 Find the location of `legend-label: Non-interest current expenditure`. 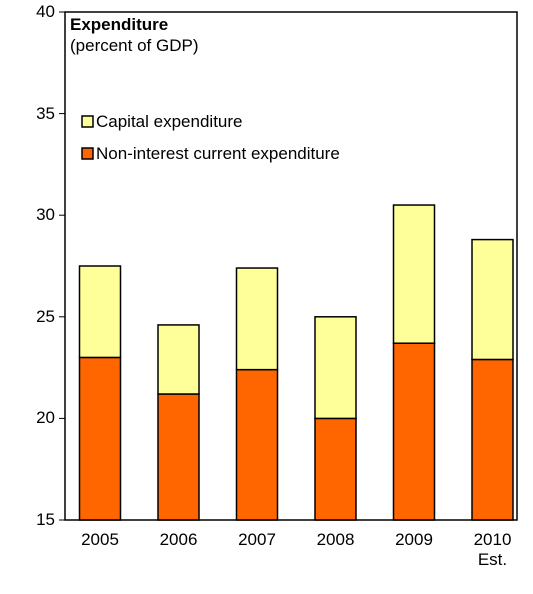

legend-label: Non-interest current expenditure is located at coordinates (218, 153).